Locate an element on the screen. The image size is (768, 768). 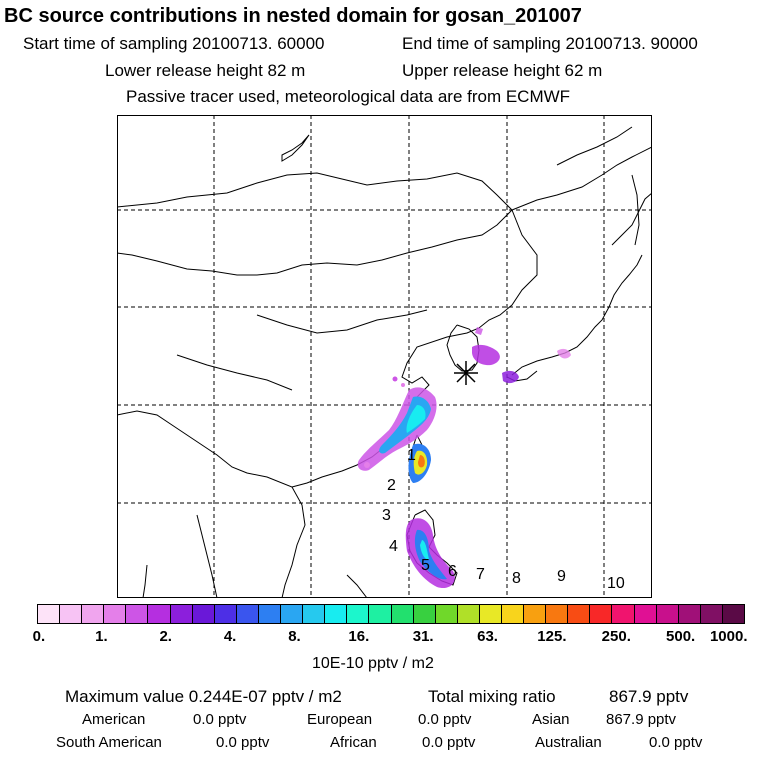
color-scale-bar is located at coordinates (391, 614).